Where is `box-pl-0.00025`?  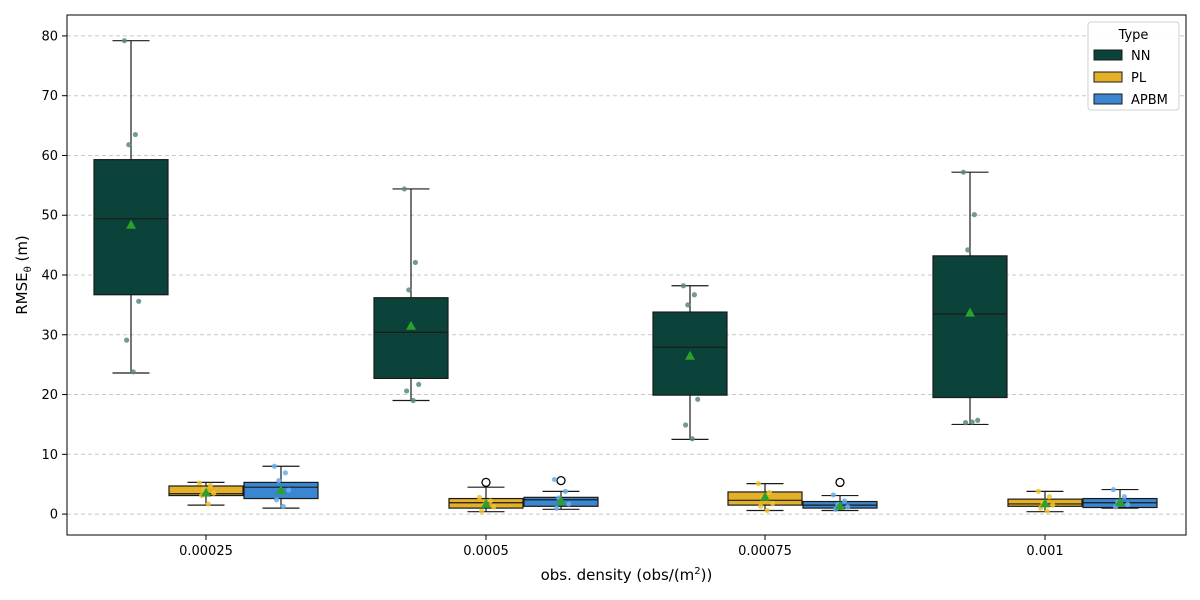 box-pl-0.00025 is located at coordinates (206, 493).